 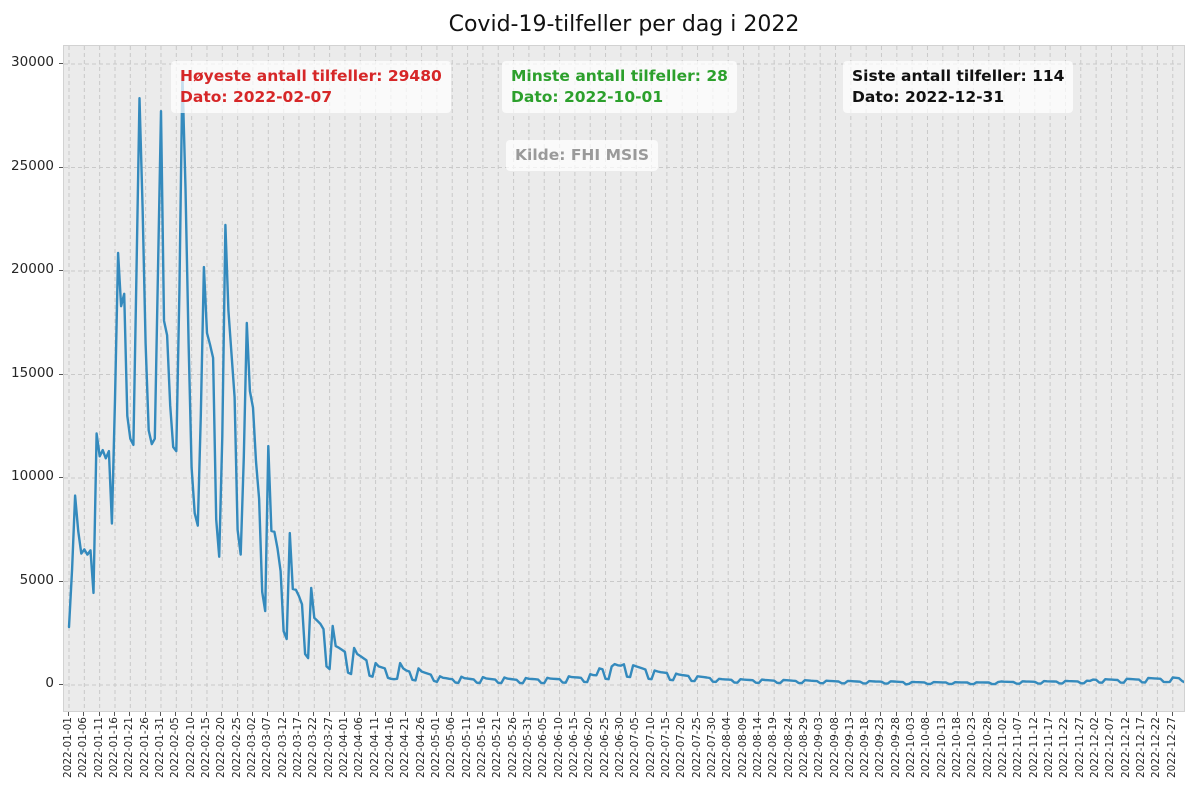 I want to click on x-tick-label: 2022-10-08, so click(x=926, y=748).